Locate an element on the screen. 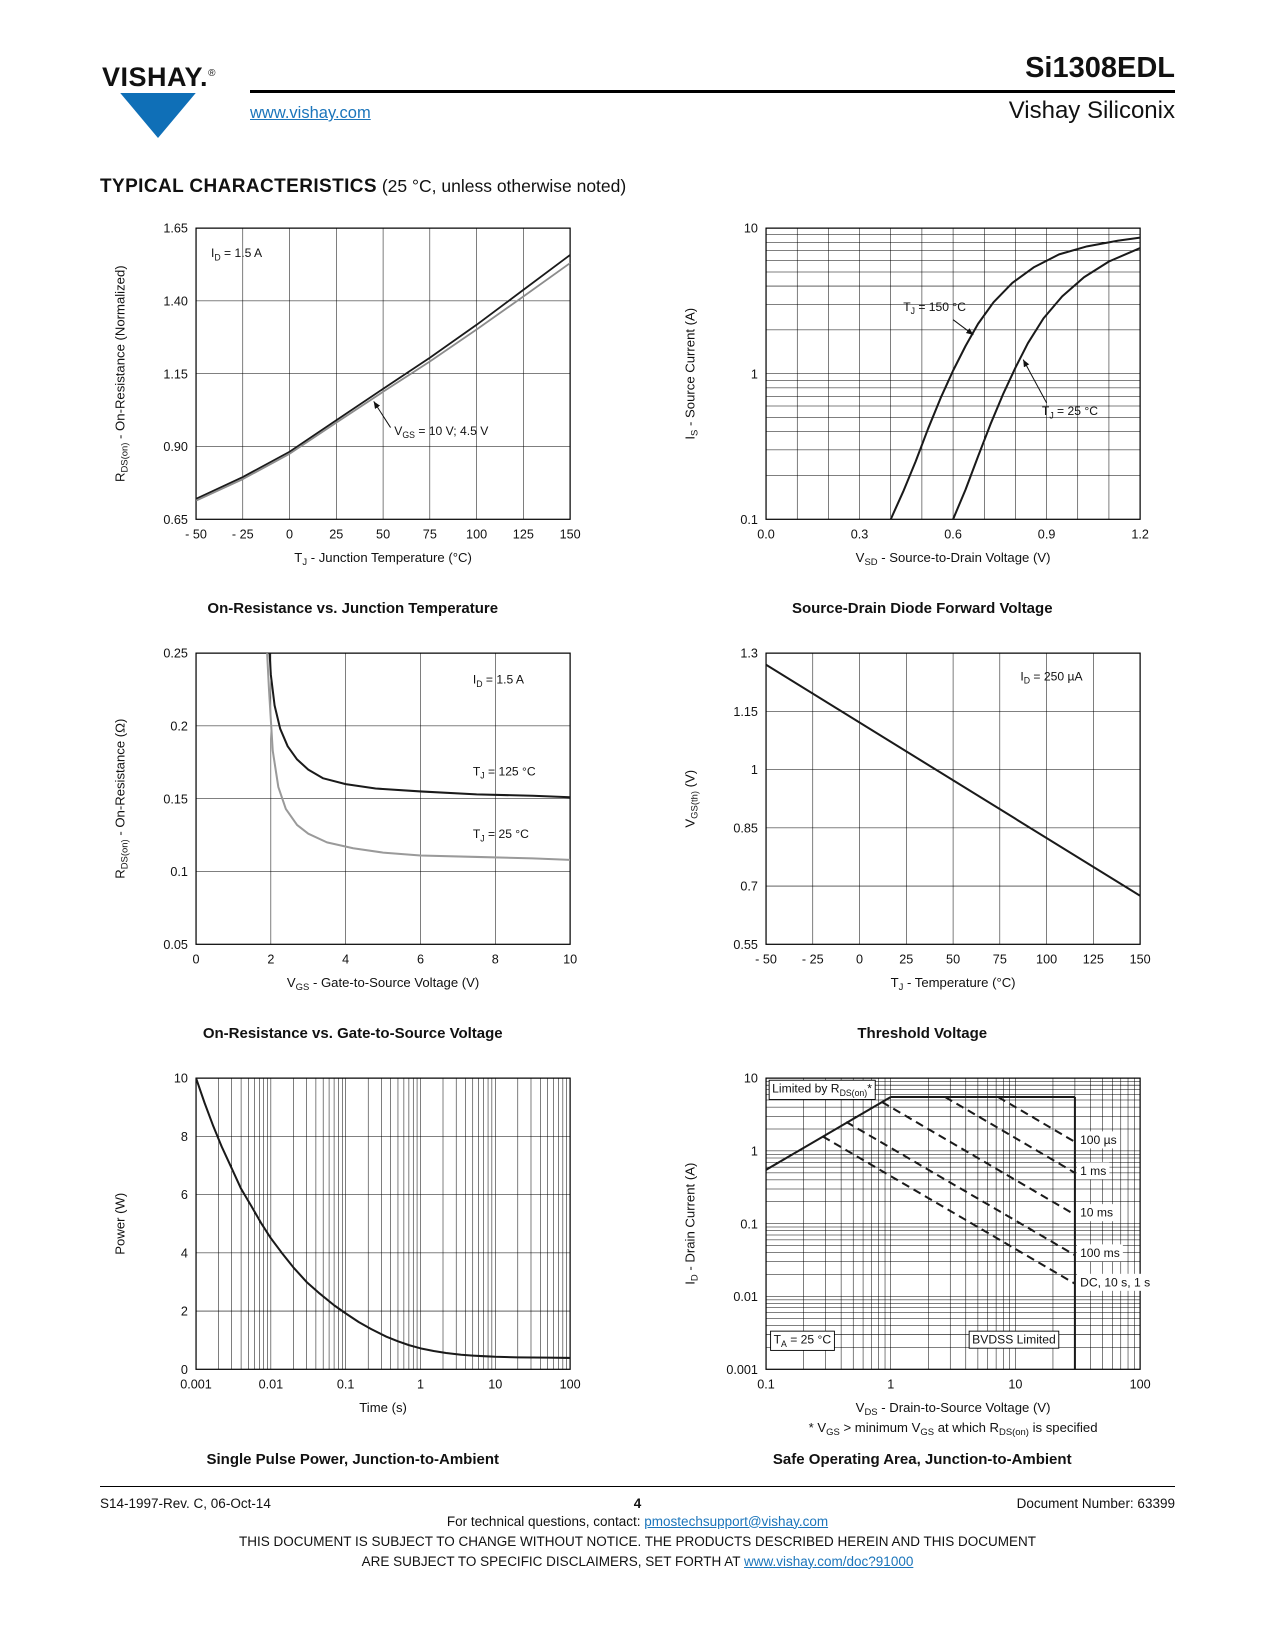  division-name: Vishay Siliconix is located at coordinates (1091, 110).